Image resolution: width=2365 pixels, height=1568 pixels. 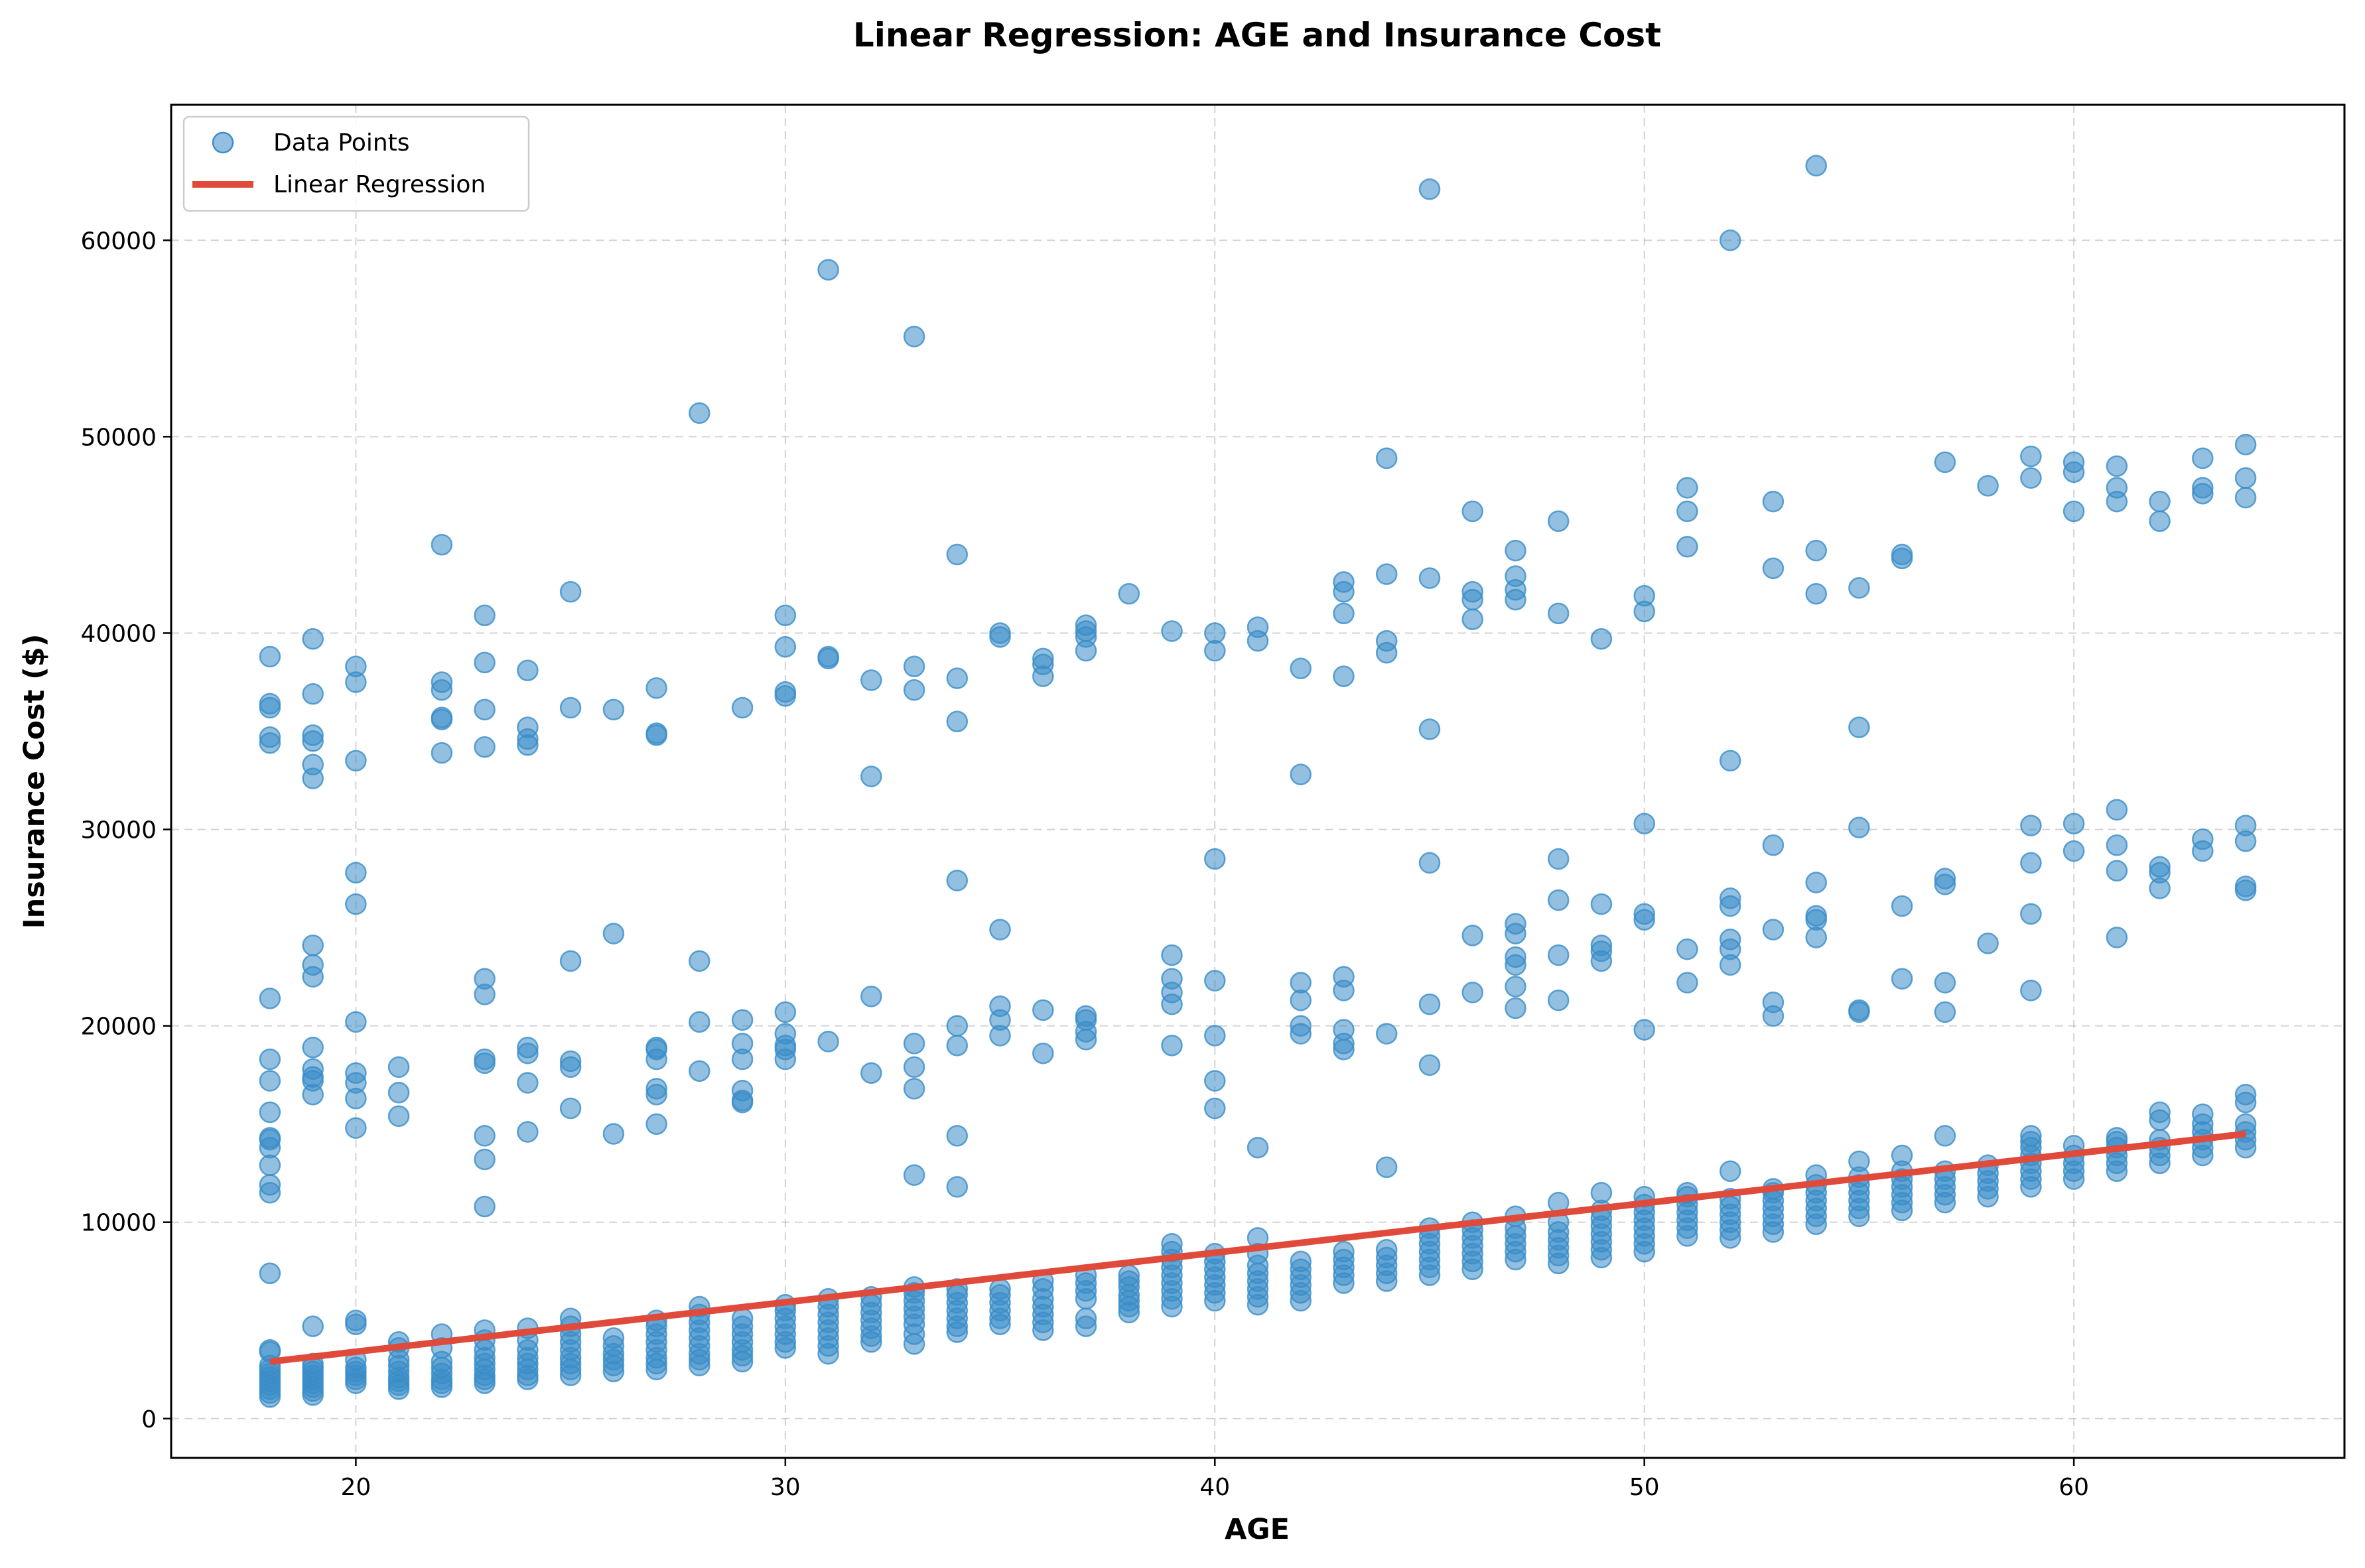 What do you see at coordinates (785, 1487) in the screenshot?
I see `x-tick-label: 30` at bounding box center [785, 1487].